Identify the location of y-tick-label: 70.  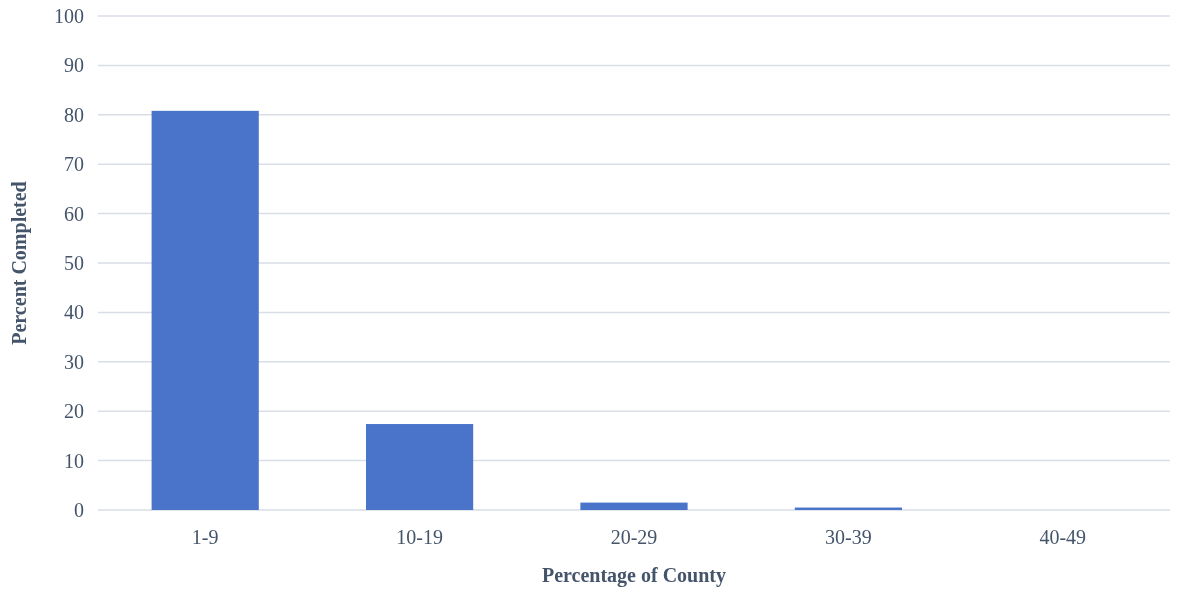
(74, 164).